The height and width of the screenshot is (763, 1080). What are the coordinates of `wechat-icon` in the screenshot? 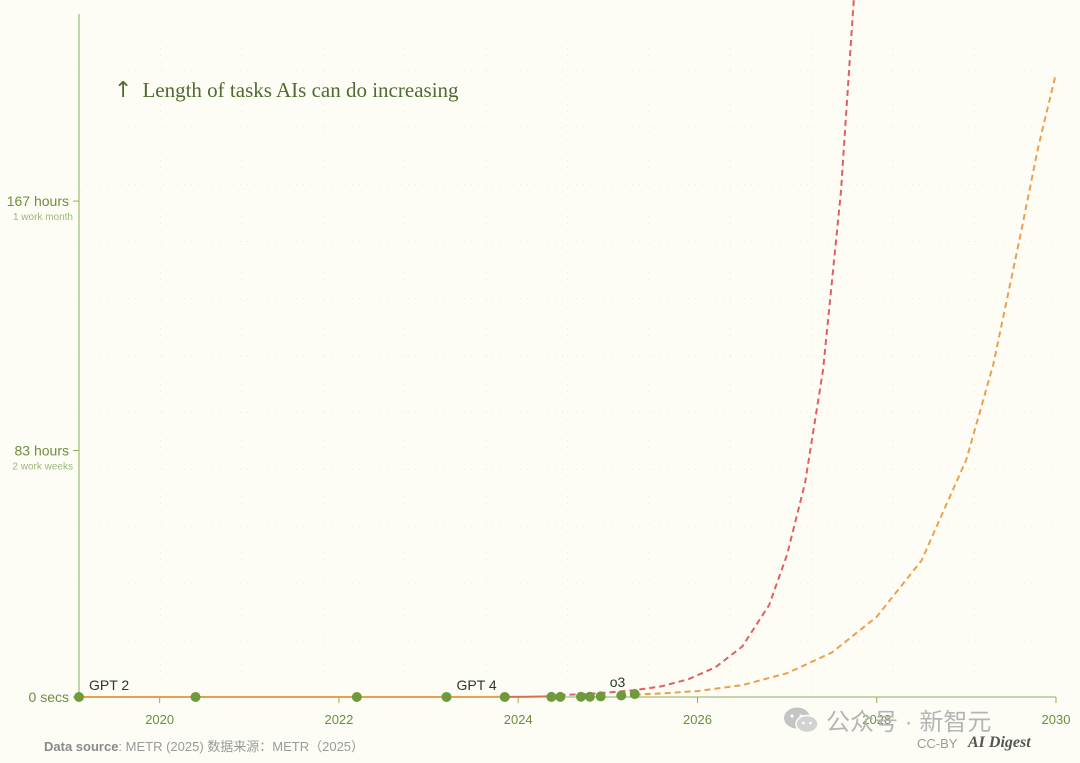 It's located at (801, 720).